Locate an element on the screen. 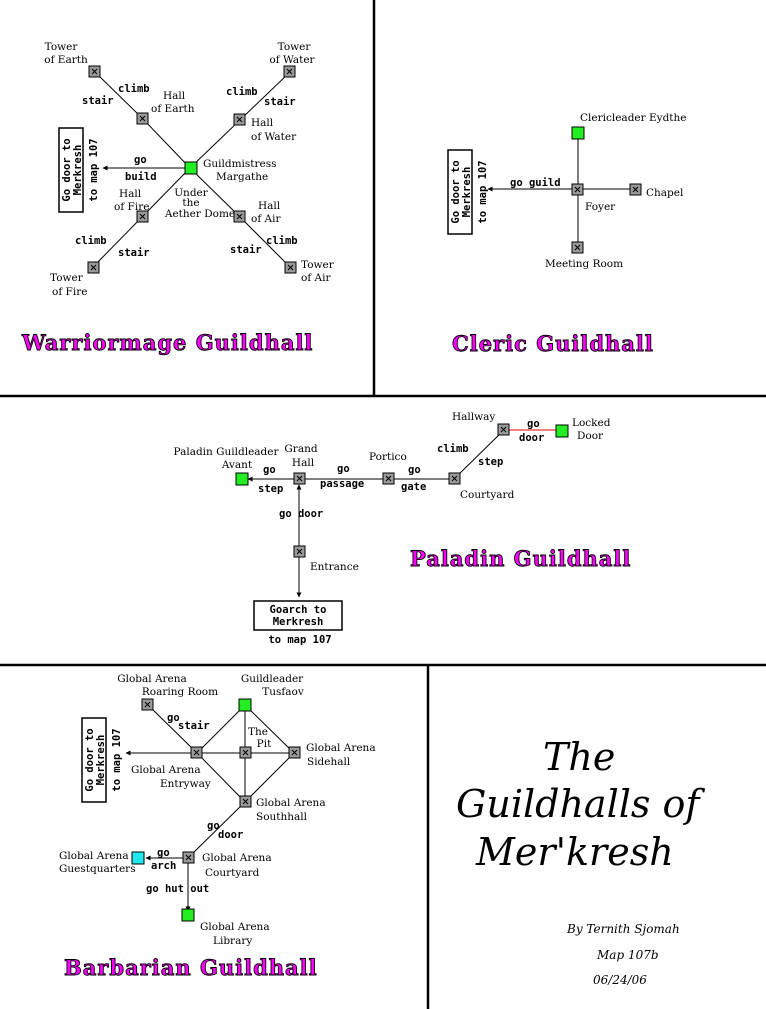 This screenshot has height=1009, width=766. label-tower-of-earth: Tower of Earth is located at coordinates (66, 53).